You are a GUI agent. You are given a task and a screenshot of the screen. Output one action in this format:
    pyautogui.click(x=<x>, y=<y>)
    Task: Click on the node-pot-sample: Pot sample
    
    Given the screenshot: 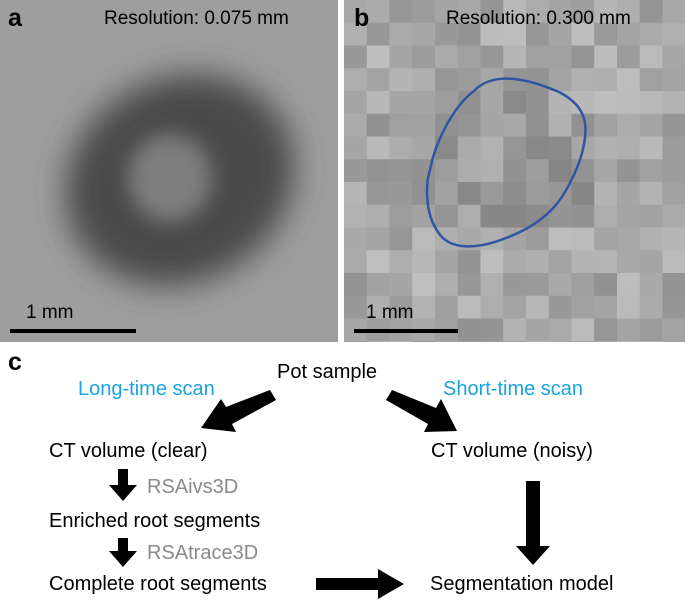 What is the action you would take?
    pyautogui.click(x=327, y=372)
    